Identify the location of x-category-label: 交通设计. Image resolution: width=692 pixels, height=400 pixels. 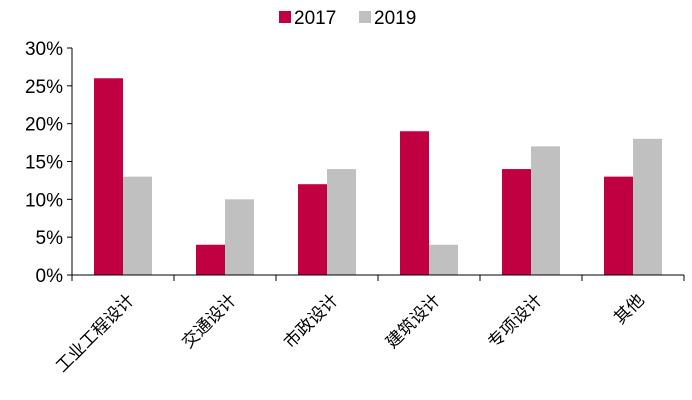
(209, 321).